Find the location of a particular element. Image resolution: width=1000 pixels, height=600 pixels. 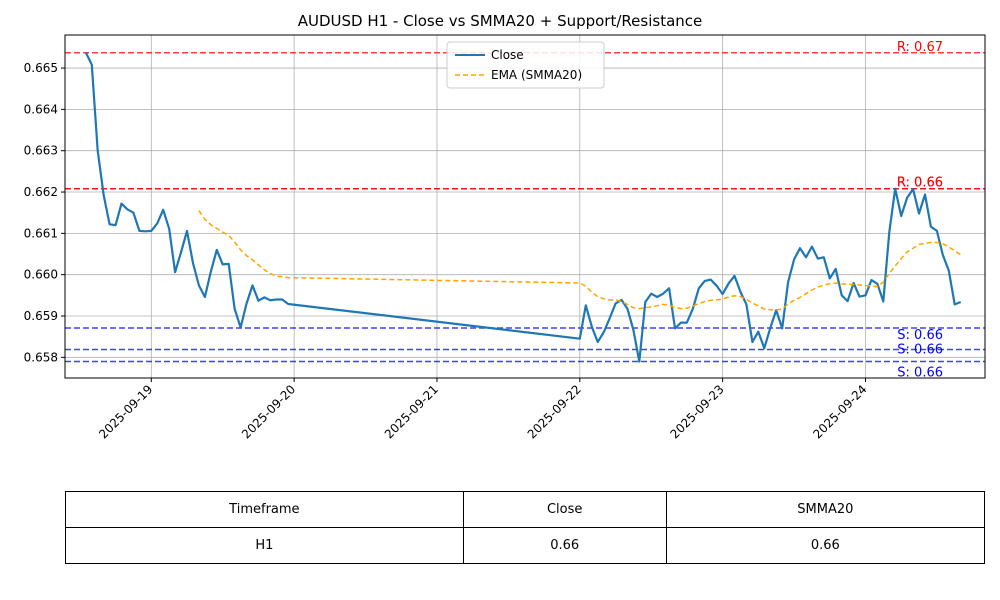

legend: Close EMA (SMMA20) is located at coordinates (525, 65).